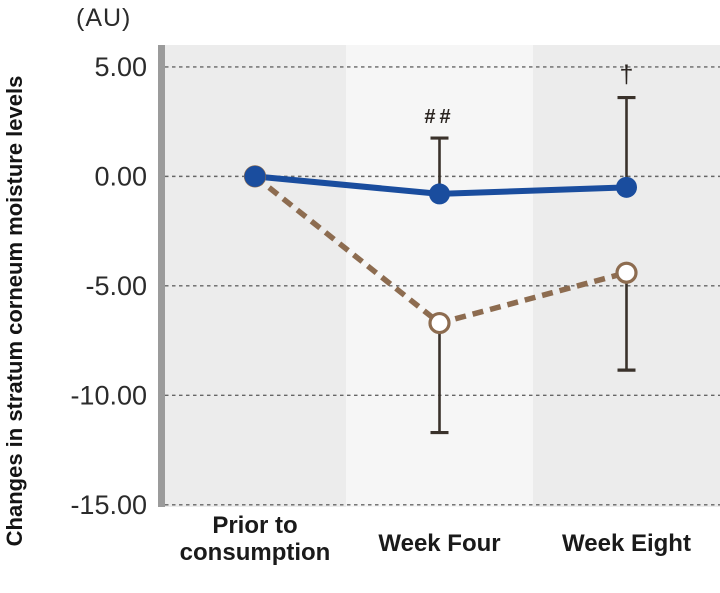 This screenshot has width=720, height=593. Describe the element at coordinates (255, 552) in the screenshot. I see `x-tick-label: consumption` at that location.